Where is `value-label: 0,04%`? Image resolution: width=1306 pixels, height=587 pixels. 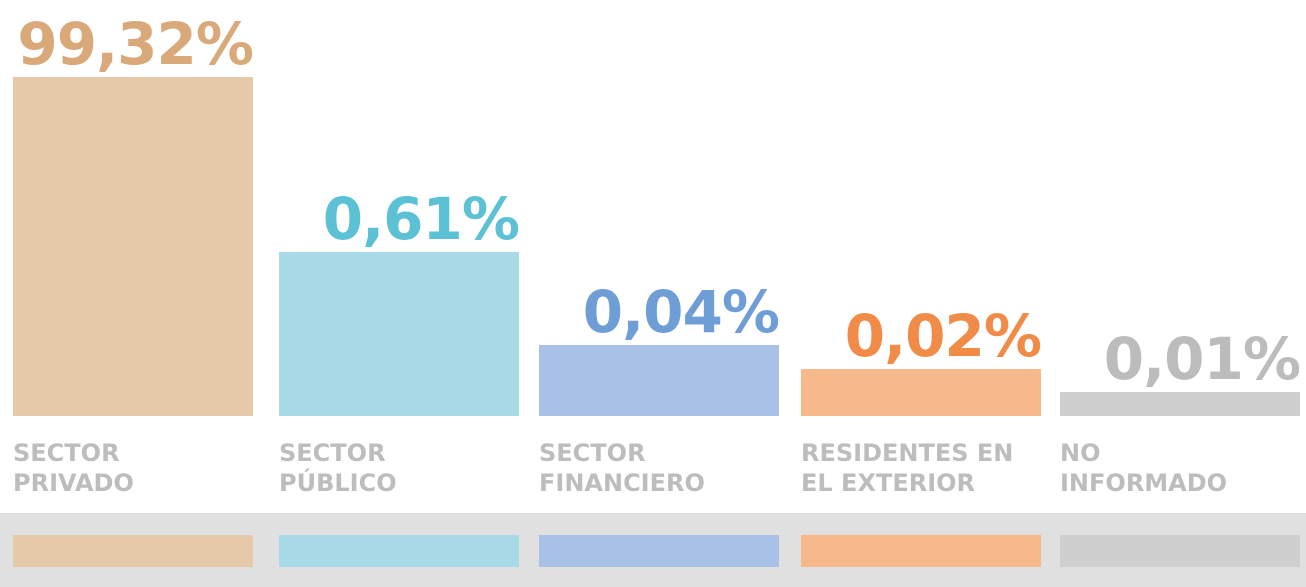 value-label: 0,04% is located at coordinates (681, 311).